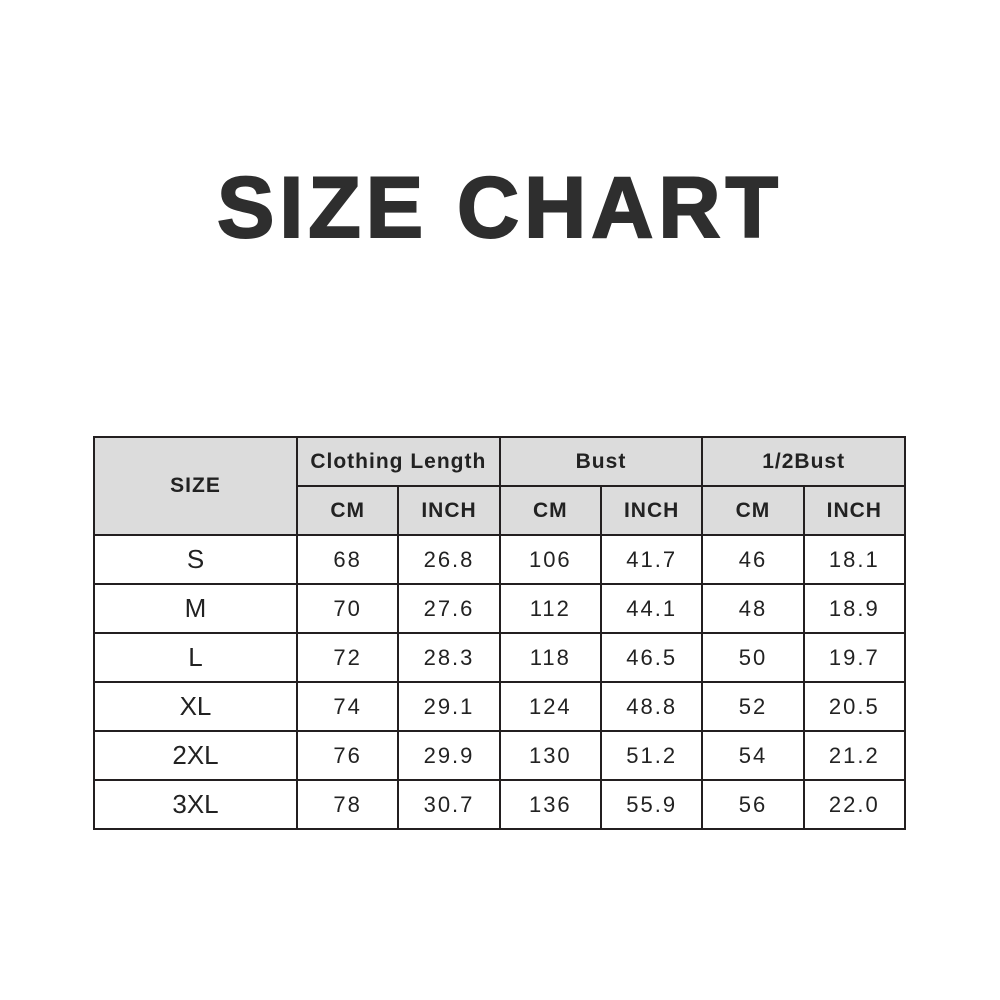 The width and height of the screenshot is (1000, 1000). What do you see at coordinates (347, 657) in the screenshot?
I see `value-cell: 72` at bounding box center [347, 657].